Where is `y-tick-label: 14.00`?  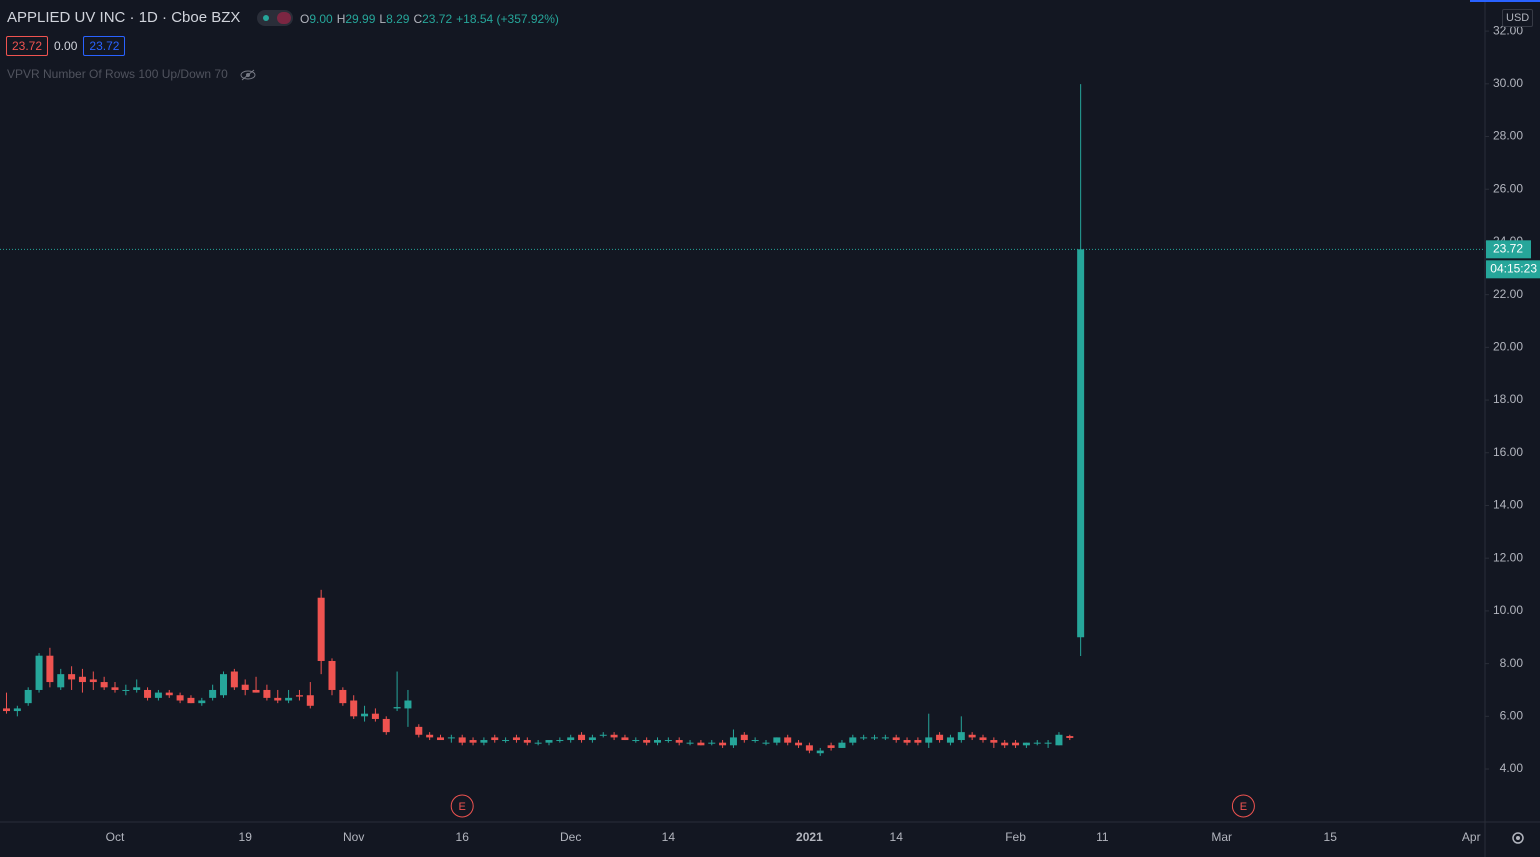 y-tick-label: 14.00 is located at coordinates (1508, 505).